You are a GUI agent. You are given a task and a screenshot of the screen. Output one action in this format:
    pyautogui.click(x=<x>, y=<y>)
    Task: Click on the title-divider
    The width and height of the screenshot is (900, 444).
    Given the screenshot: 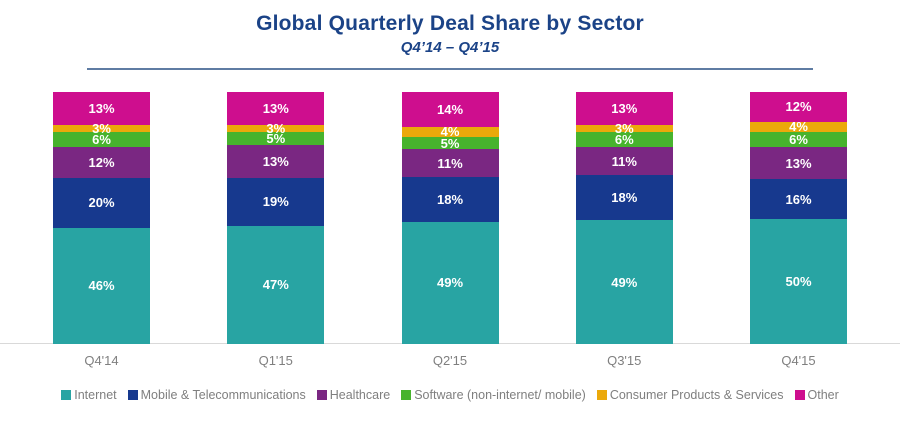 What is the action you would take?
    pyautogui.click(x=450, y=69)
    